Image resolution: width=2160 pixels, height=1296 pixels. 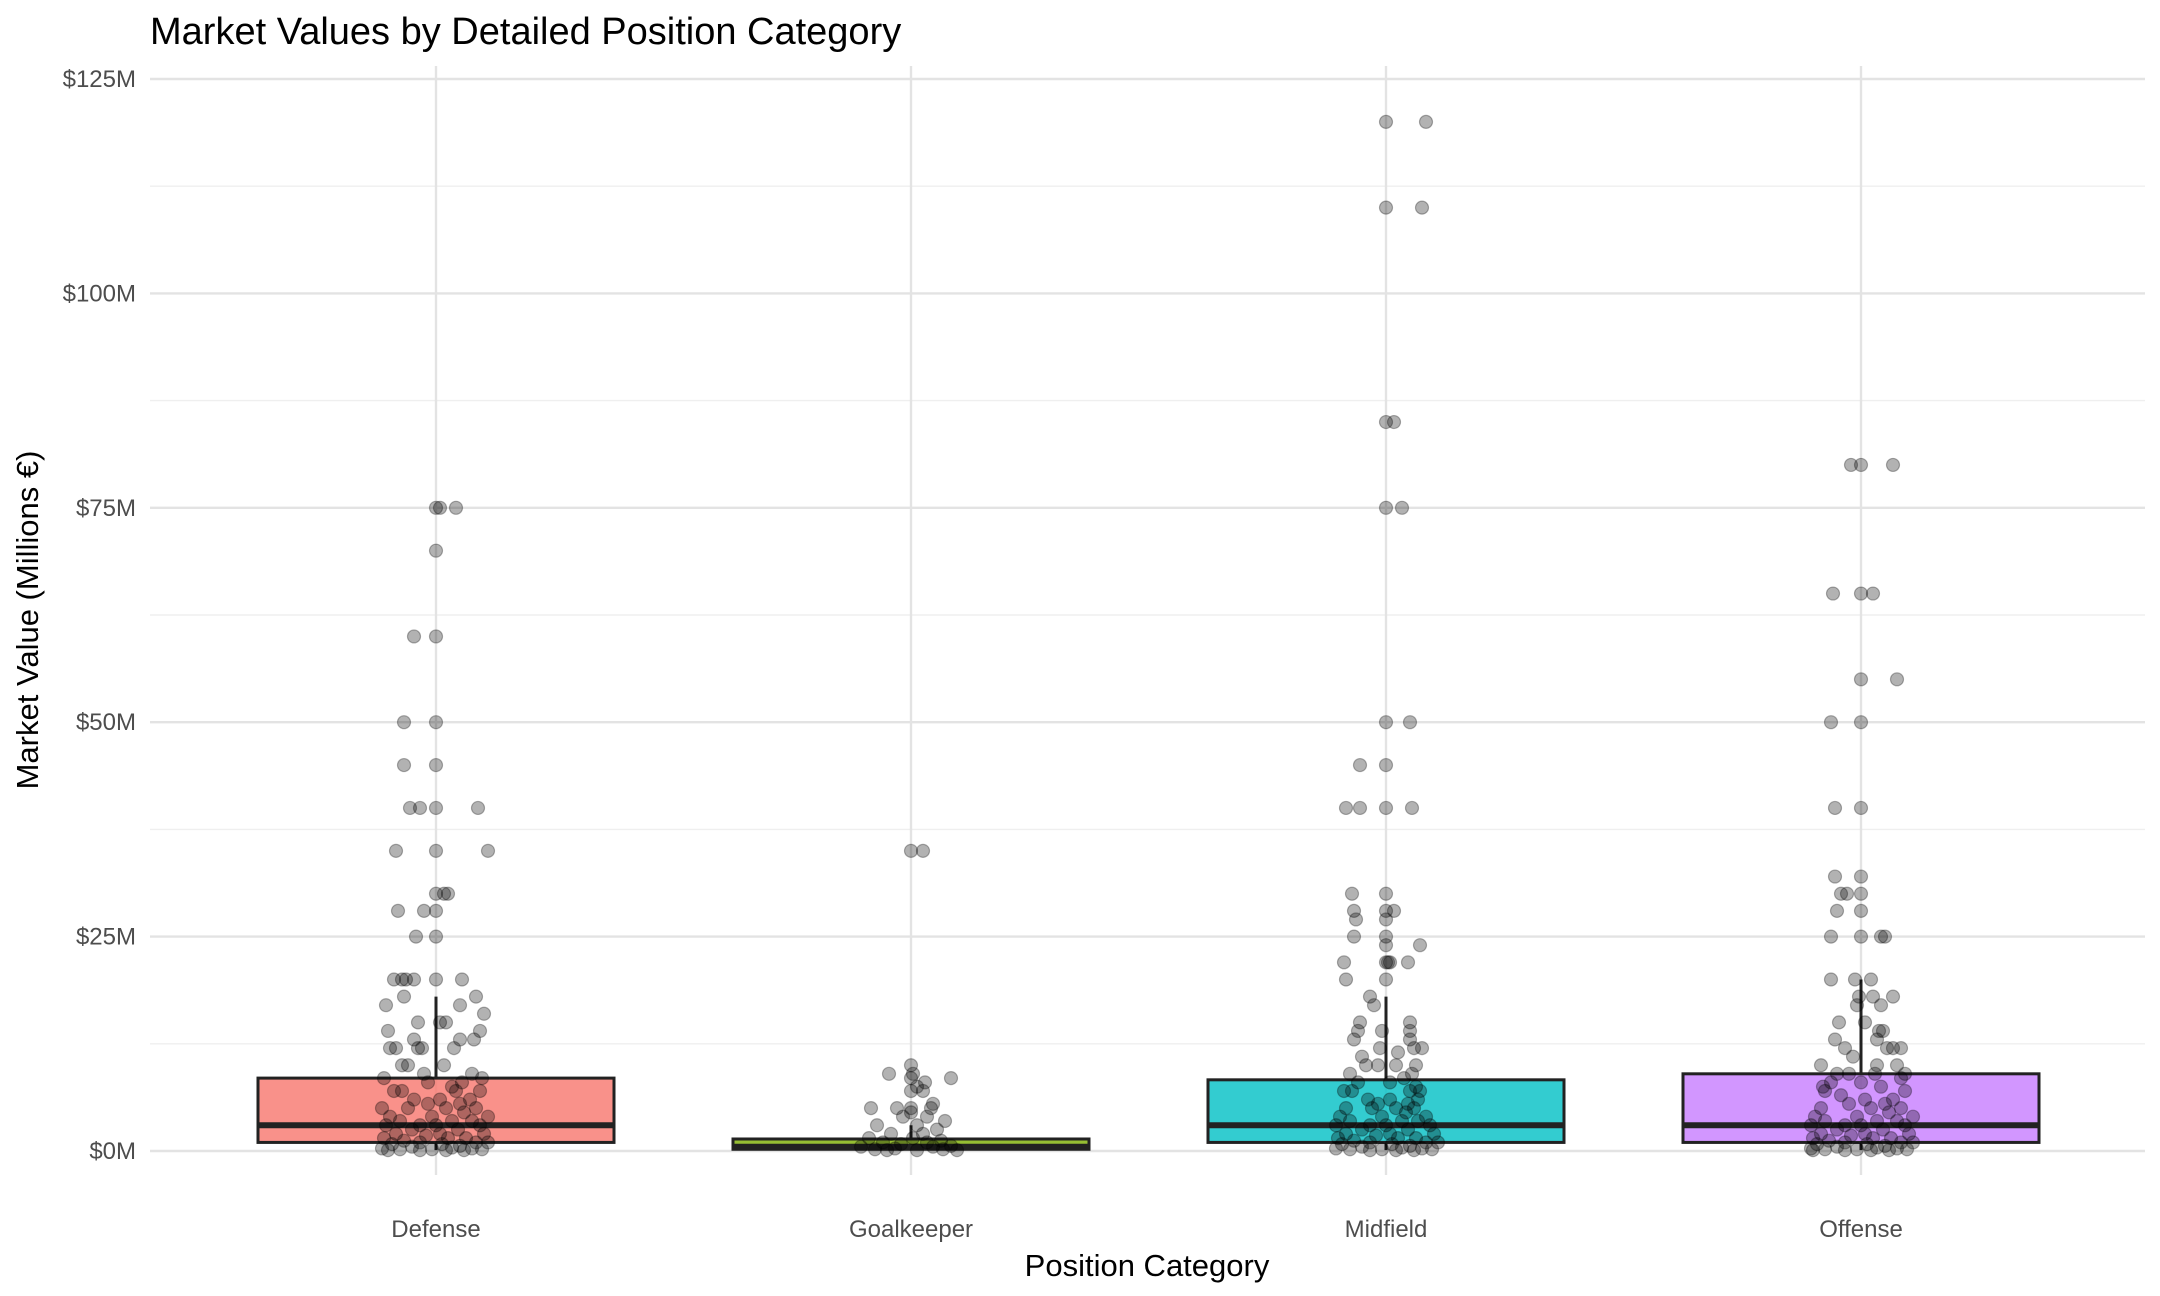 What do you see at coordinates (435, 1229) in the screenshot?
I see `x-tick-label: Defense` at bounding box center [435, 1229].